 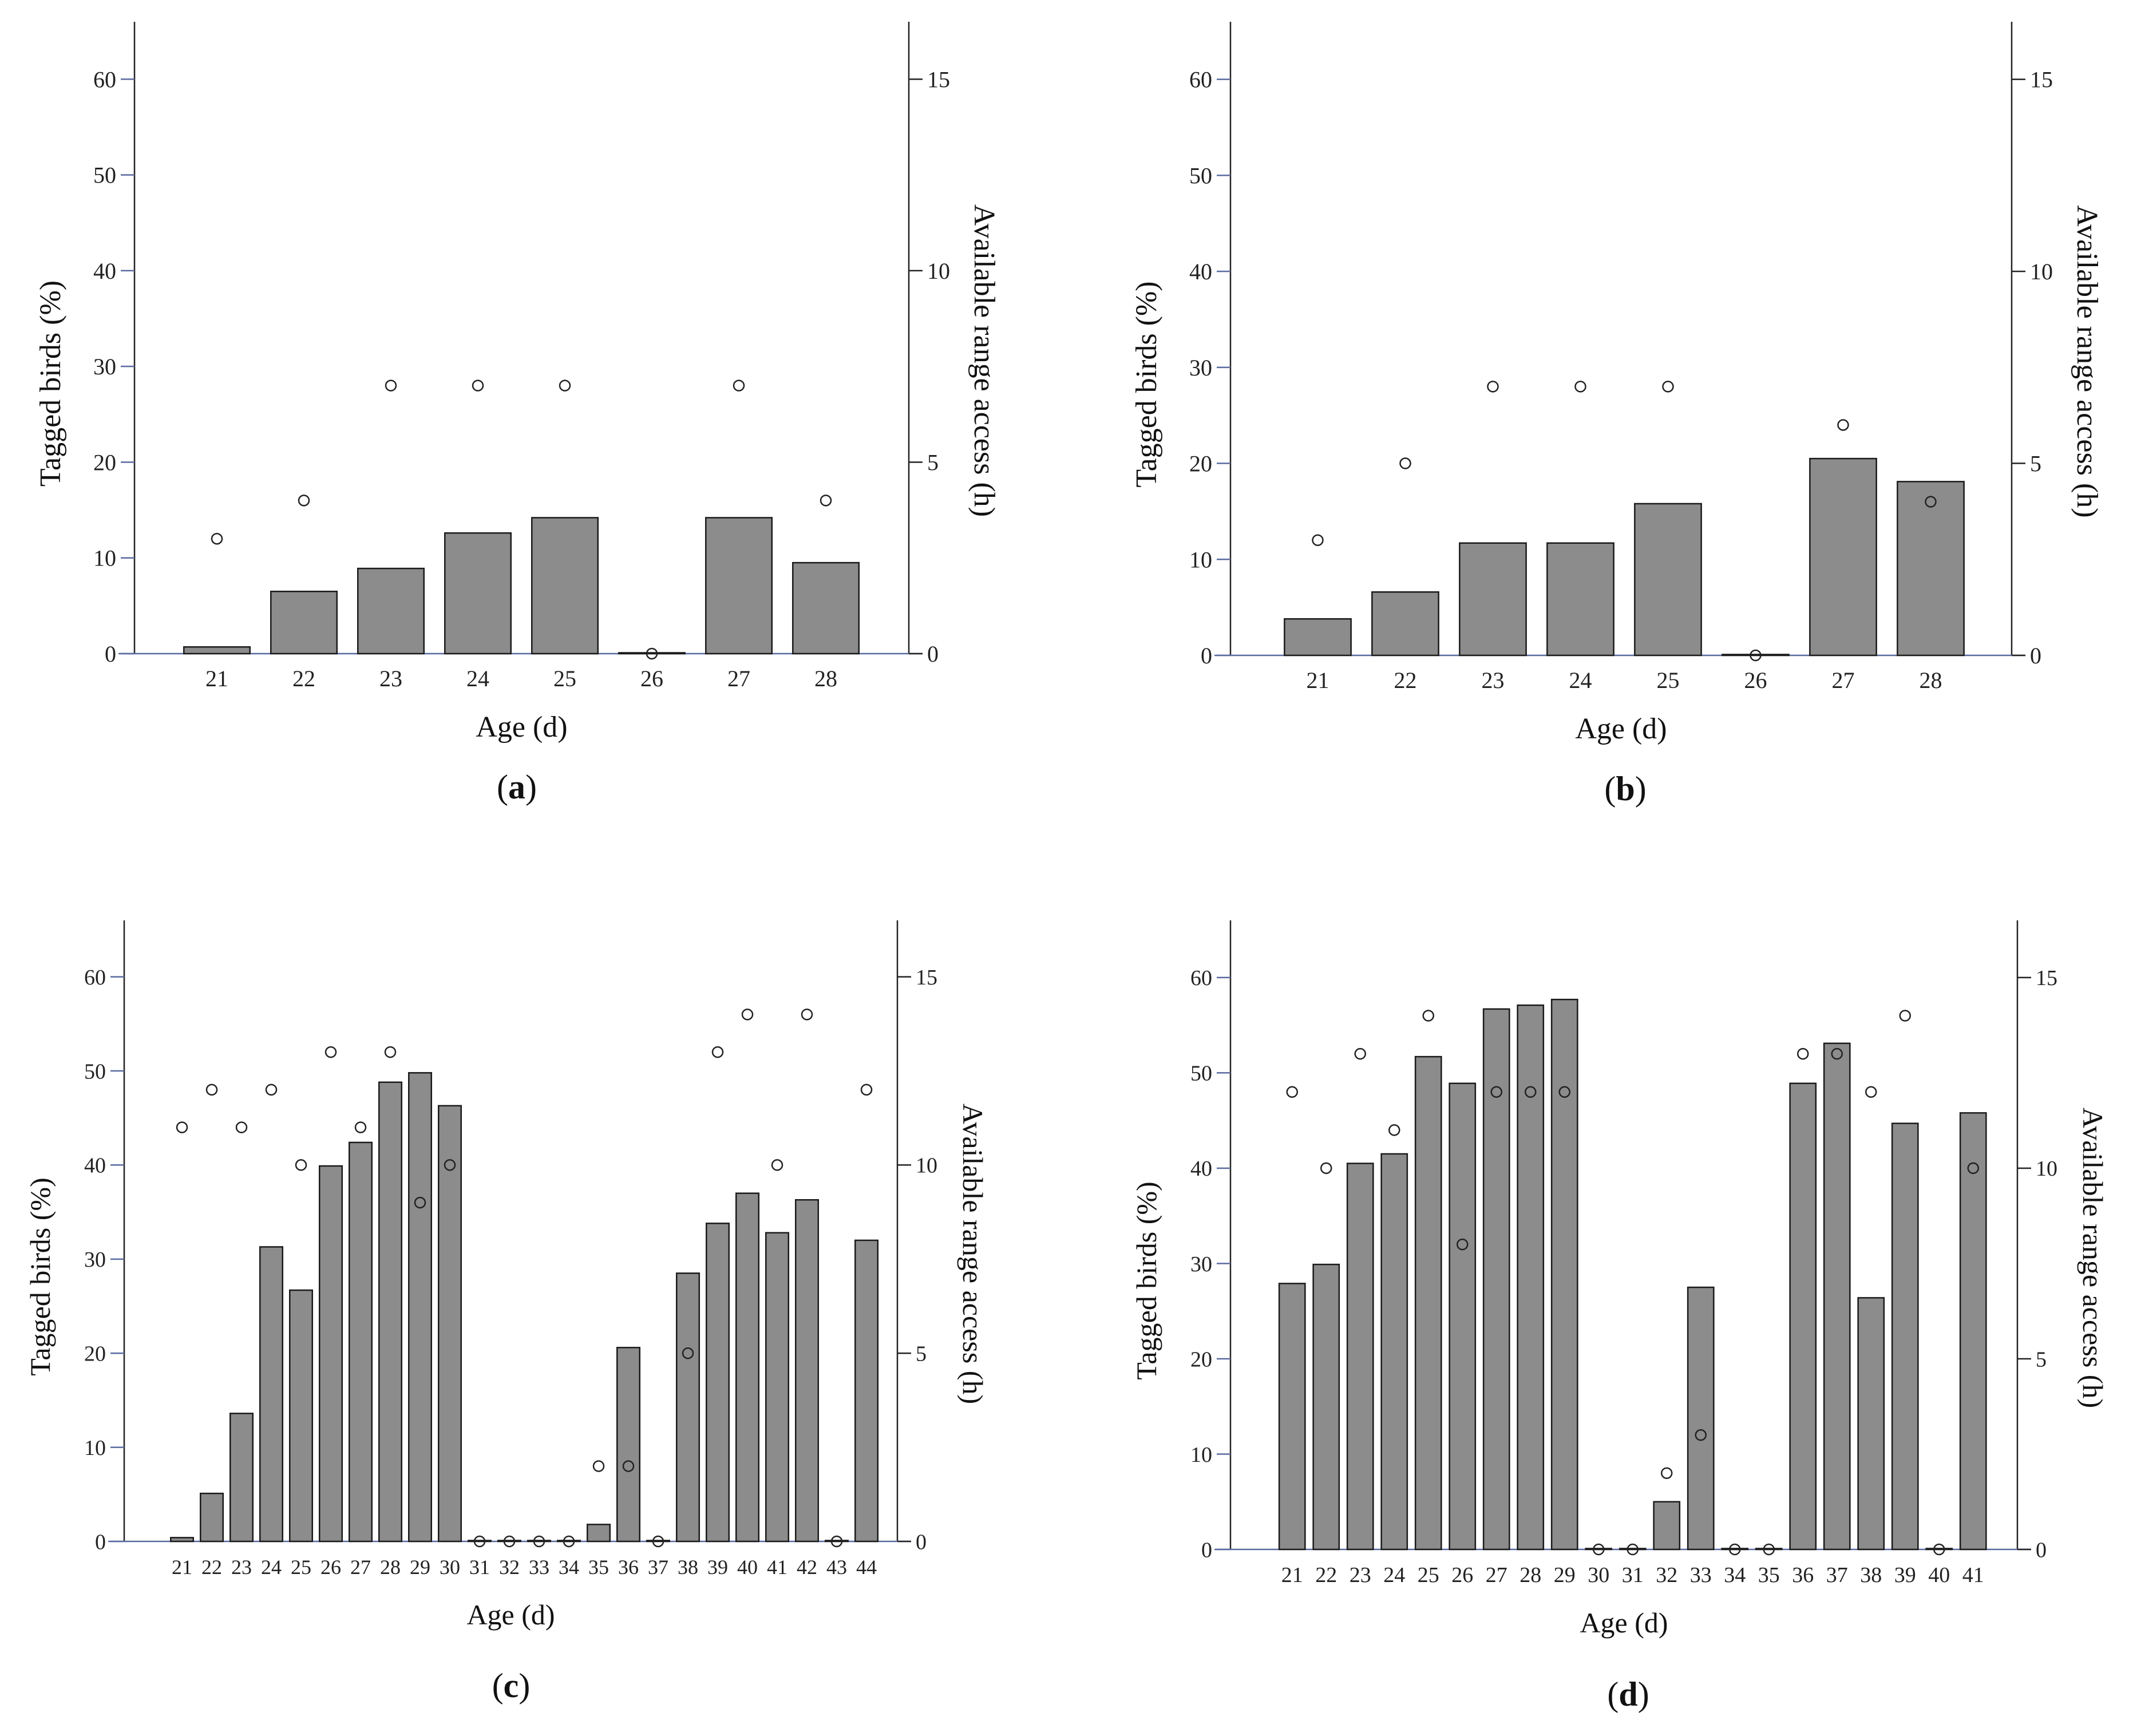 What do you see at coordinates (1625, 789) in the screenshot?
I see `panel-label: (b)` at bounding box center [1625, 789].